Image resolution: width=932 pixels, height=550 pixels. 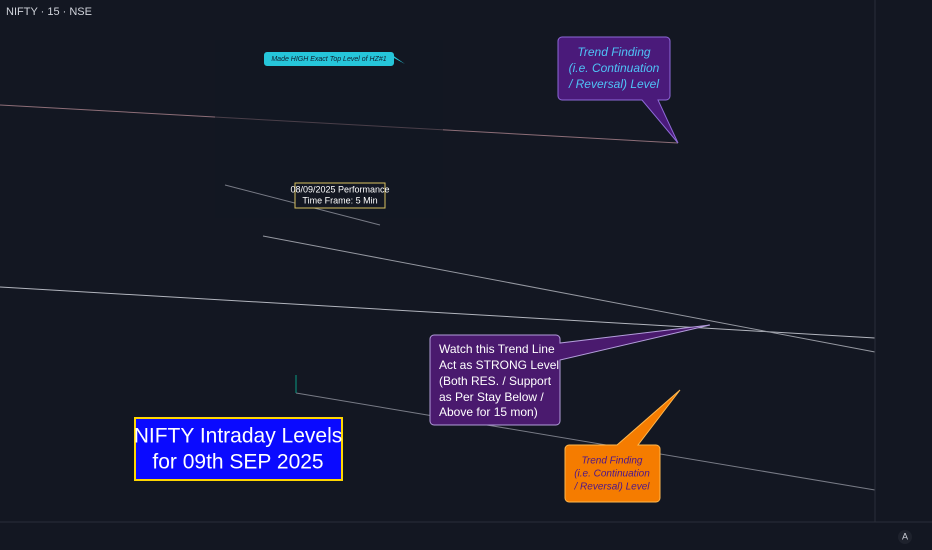 I want to click on title-box, so click(x=238, y=449).